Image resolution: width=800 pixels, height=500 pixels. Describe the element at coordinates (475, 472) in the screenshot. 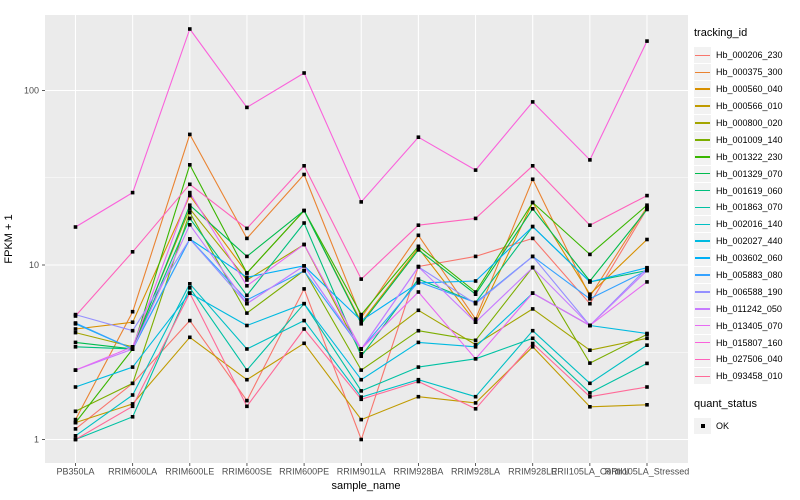

I see `x-tick-label: RRIM928LA` at that location.